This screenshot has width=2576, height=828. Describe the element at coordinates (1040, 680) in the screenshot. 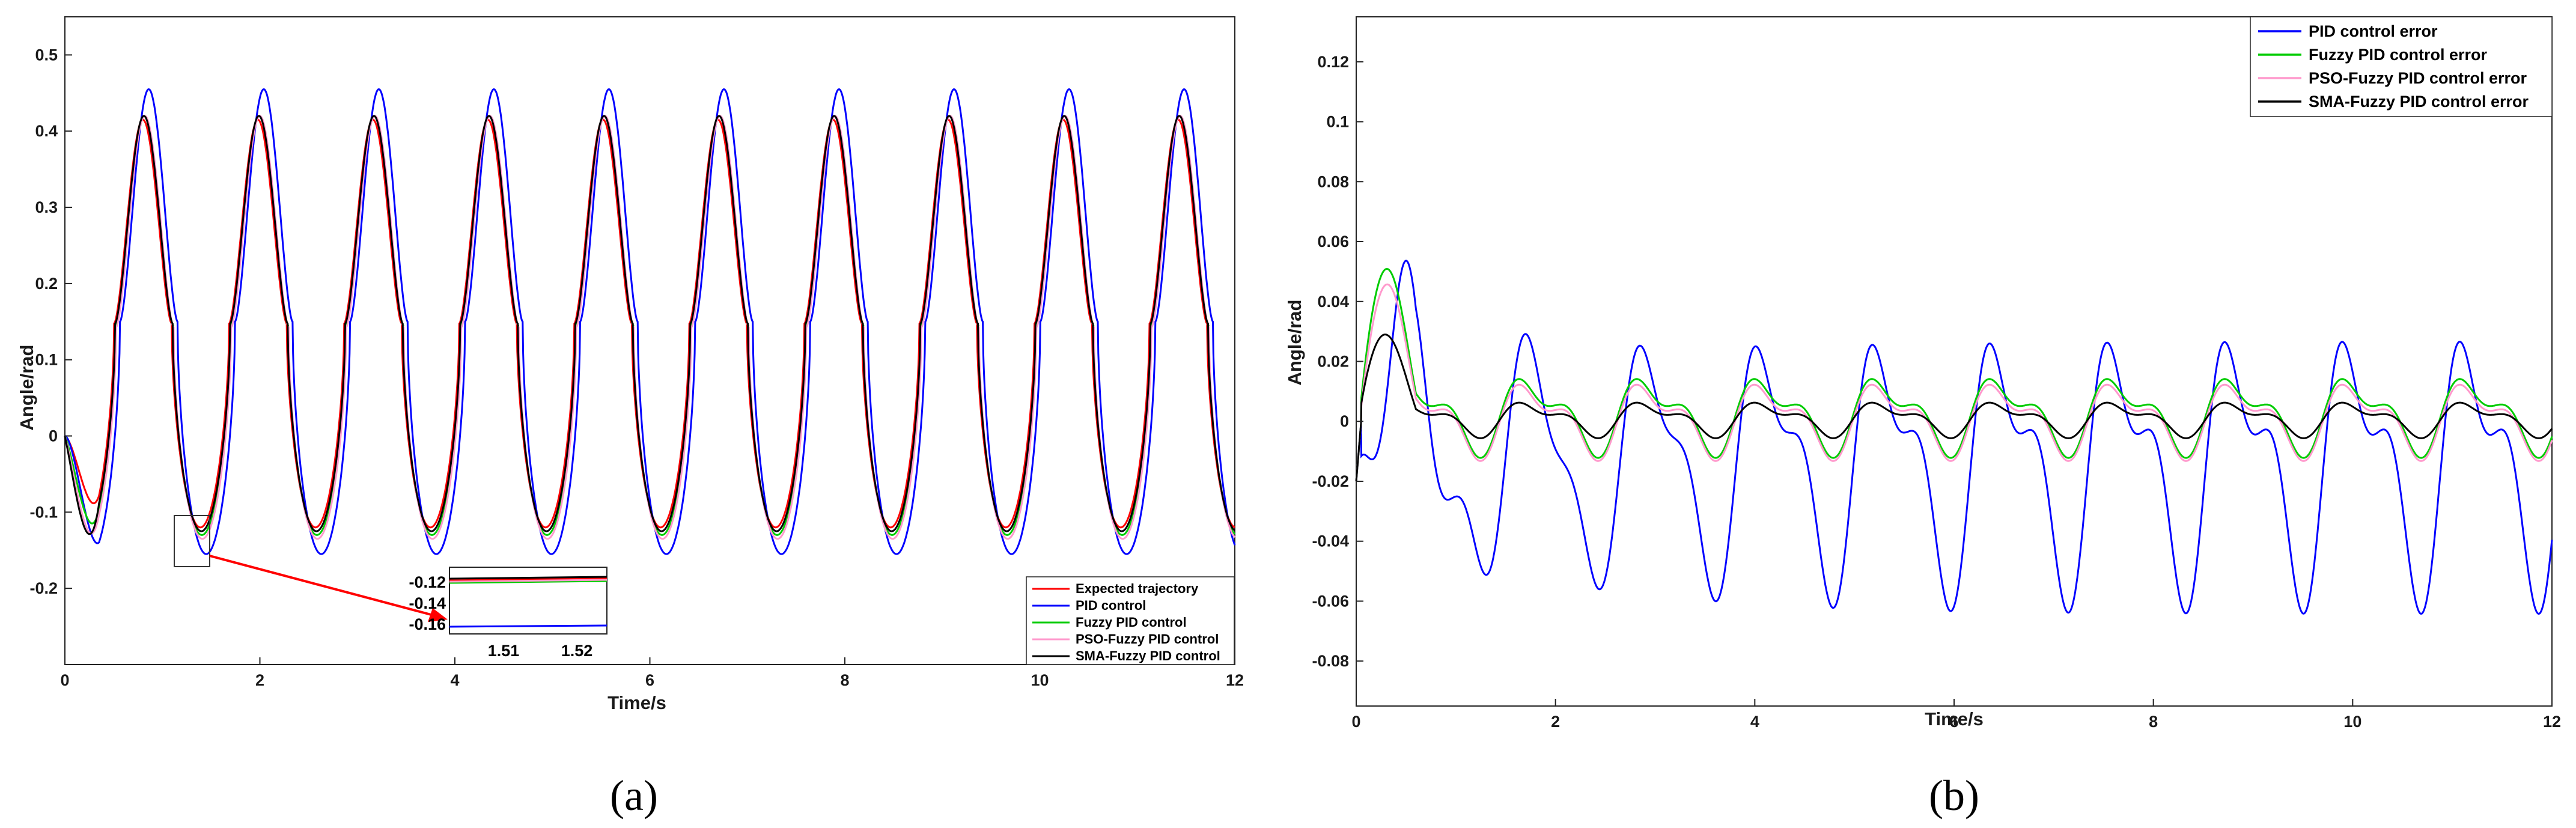

I see `chart-a-xtick-label: 10` at that location.